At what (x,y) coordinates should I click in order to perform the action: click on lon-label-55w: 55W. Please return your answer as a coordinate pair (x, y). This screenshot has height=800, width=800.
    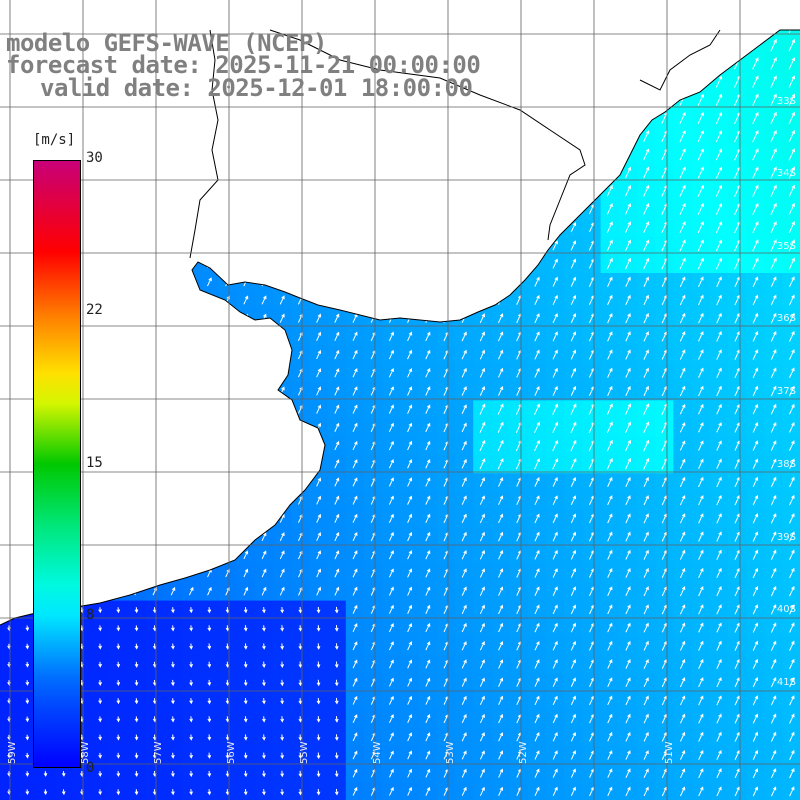
    Looking at the image, I should click on (304, 752).